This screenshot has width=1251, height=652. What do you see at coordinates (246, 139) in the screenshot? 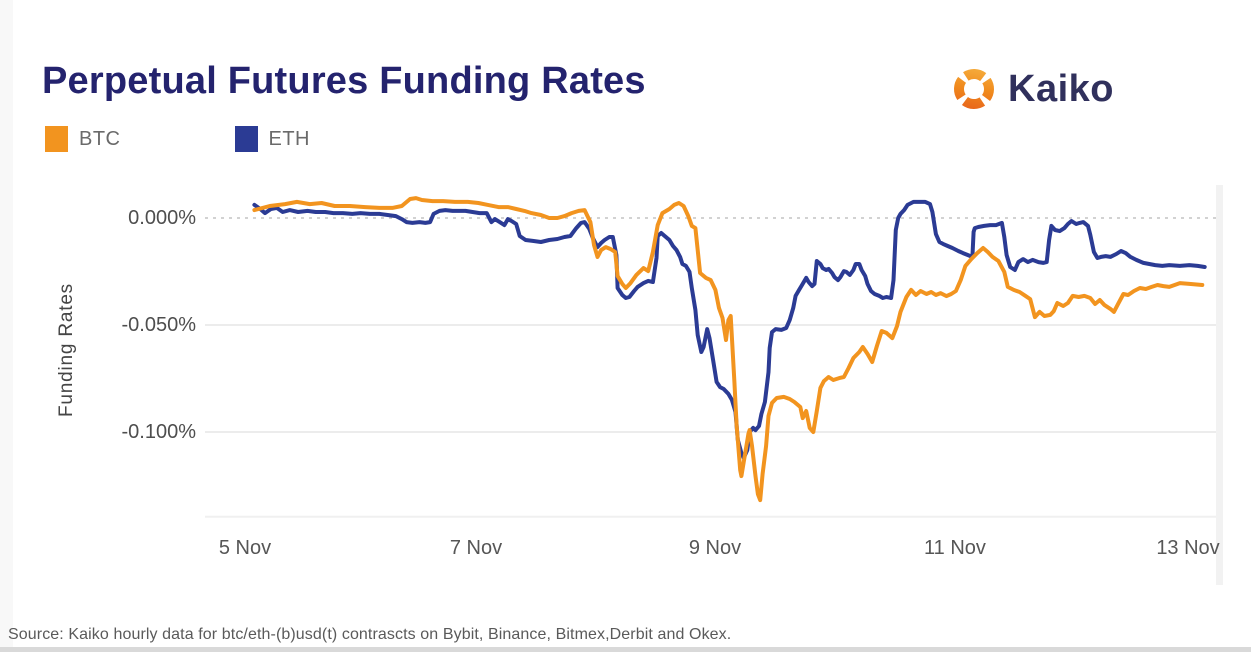
I see `eth-swatch-icon` at bounding box center [246, 139].